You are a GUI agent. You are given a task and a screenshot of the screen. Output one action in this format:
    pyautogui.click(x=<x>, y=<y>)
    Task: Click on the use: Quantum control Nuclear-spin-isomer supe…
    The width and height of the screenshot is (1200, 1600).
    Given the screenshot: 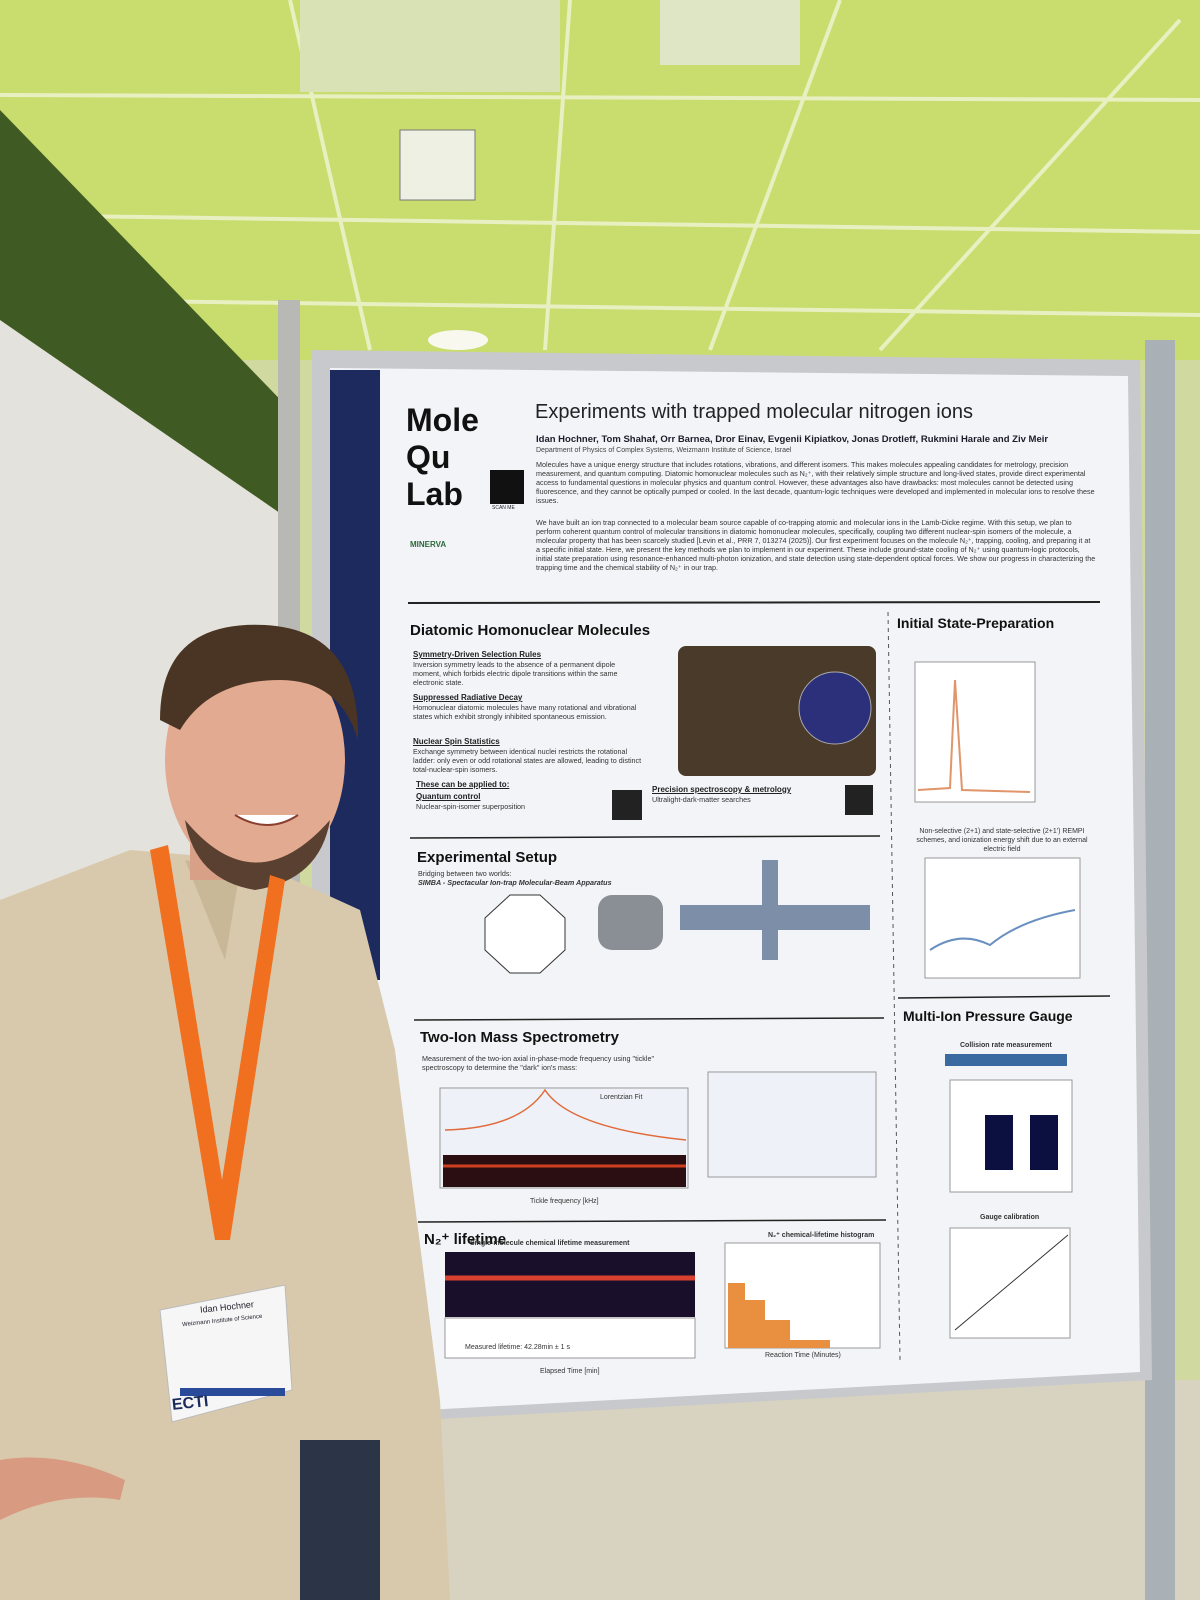 What is the action you would take?
    pyautogui.click(x=470, y=801)
    